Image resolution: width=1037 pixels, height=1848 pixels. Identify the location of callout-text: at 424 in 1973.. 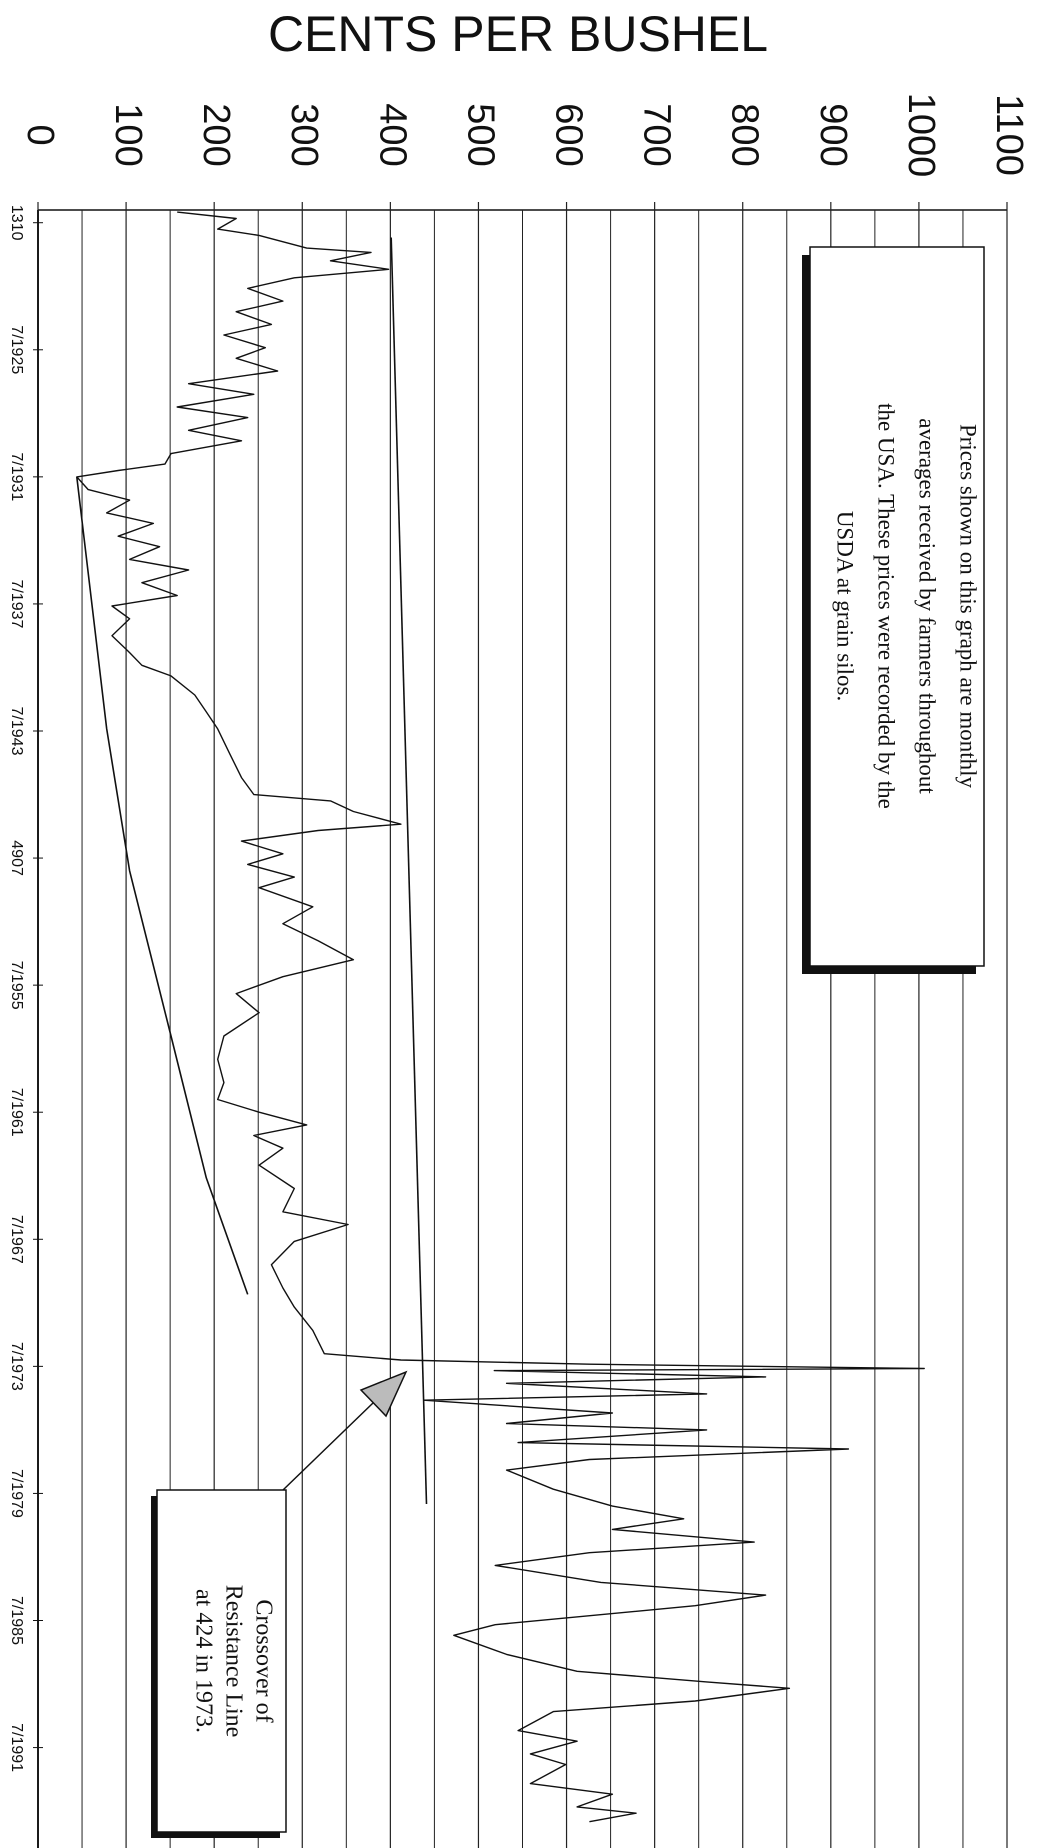
(203, 1661).